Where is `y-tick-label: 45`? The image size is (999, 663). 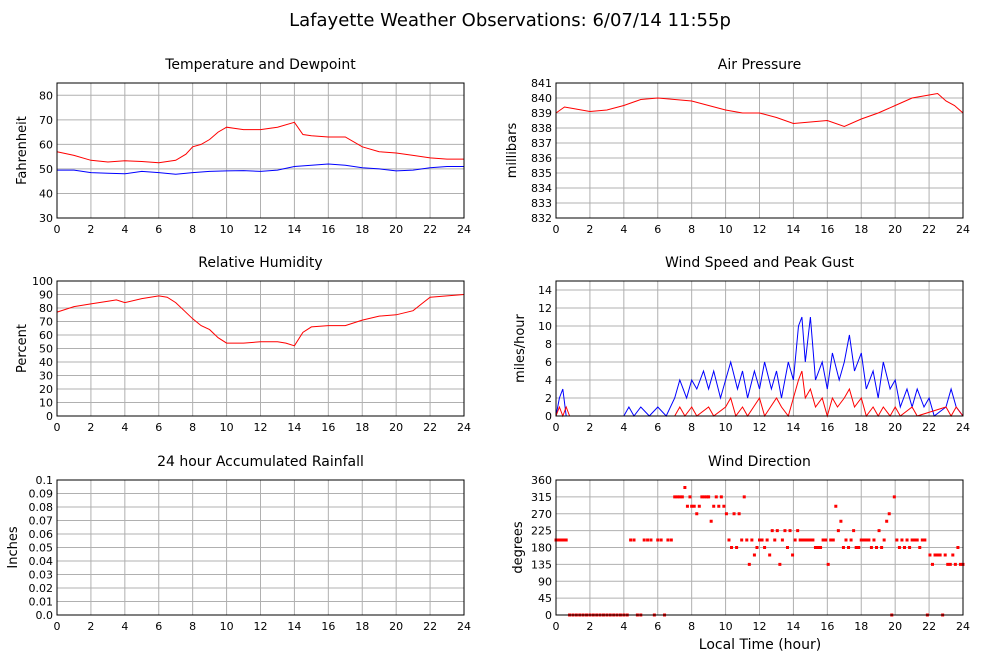
y-tick-label: 45 is located at coordinates (545, 598).